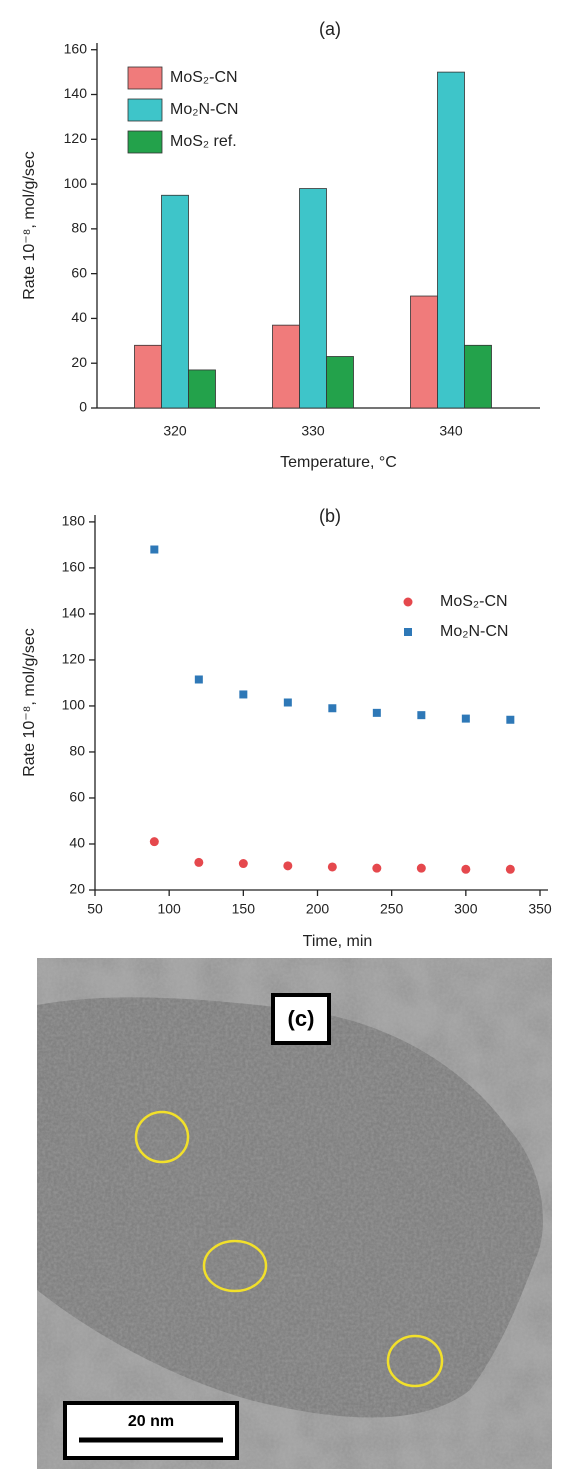 This screenshot has height=1469, width=561. I want to click on x-tick-label: 50, so click(95, 909).